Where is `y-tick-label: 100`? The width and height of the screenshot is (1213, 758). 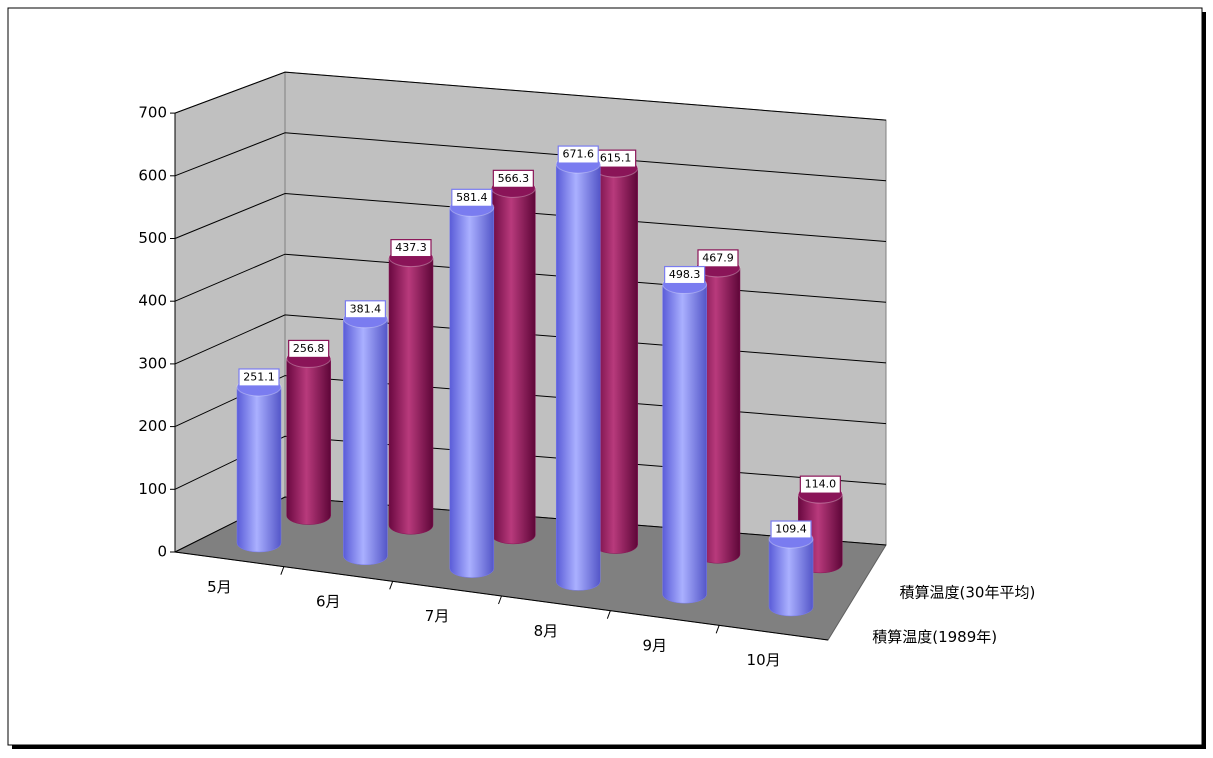
y-tick-label: 100 is located at coordinates (152, 489).